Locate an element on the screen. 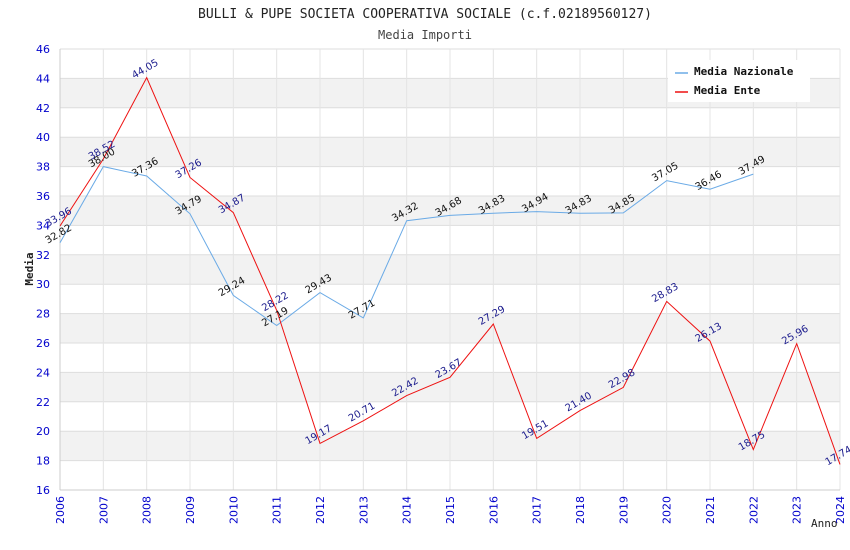 The width and height of the screenshot is (850, 550). data-label-ente: 44.05 is located at coordinates (145, 70).